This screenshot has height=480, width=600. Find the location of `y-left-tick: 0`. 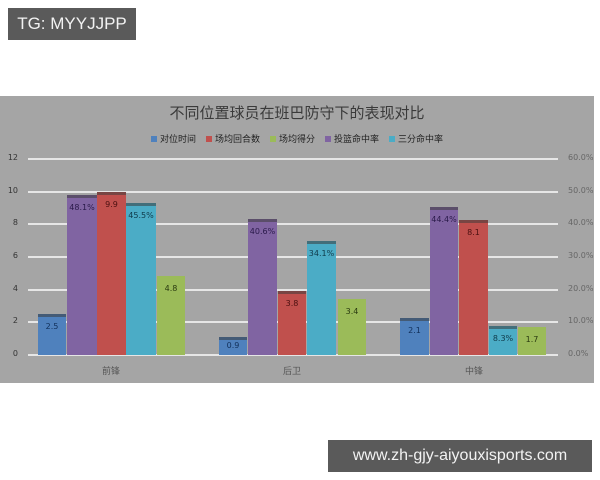

y-left-tick: 0 is located at coordinates (15, 353).